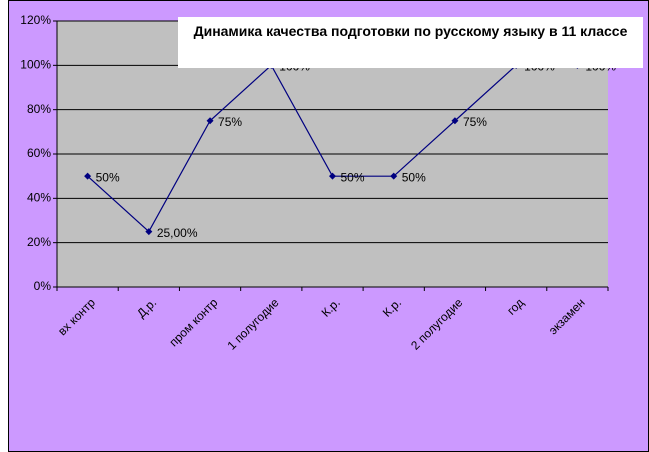 This screenshot has width=649, height=452. I want to click on y-tick-label: 120%, so click(35, 20).